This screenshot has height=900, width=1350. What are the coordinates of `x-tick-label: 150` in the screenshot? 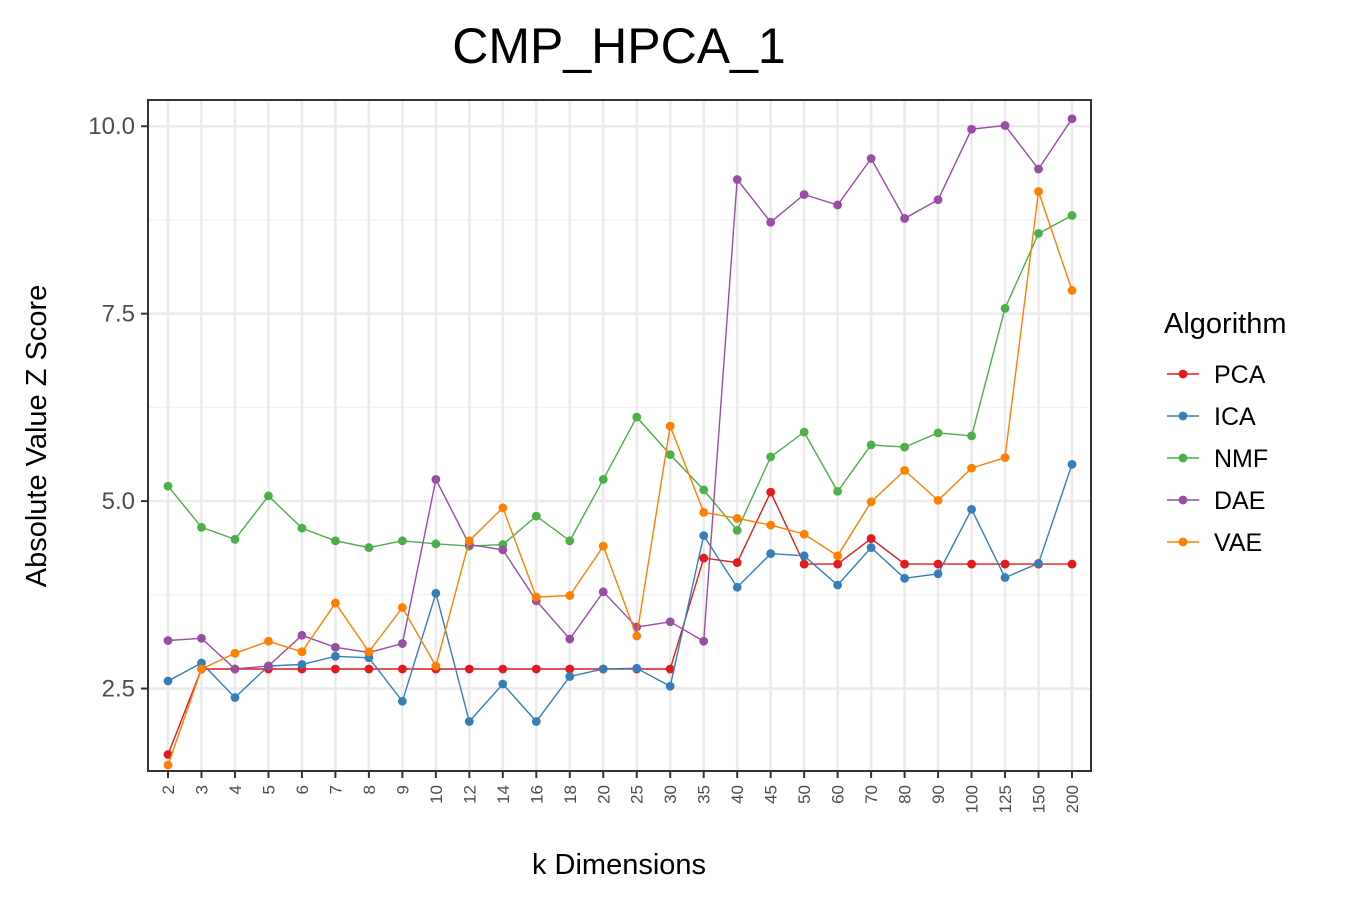 It's located at (1039, 799).